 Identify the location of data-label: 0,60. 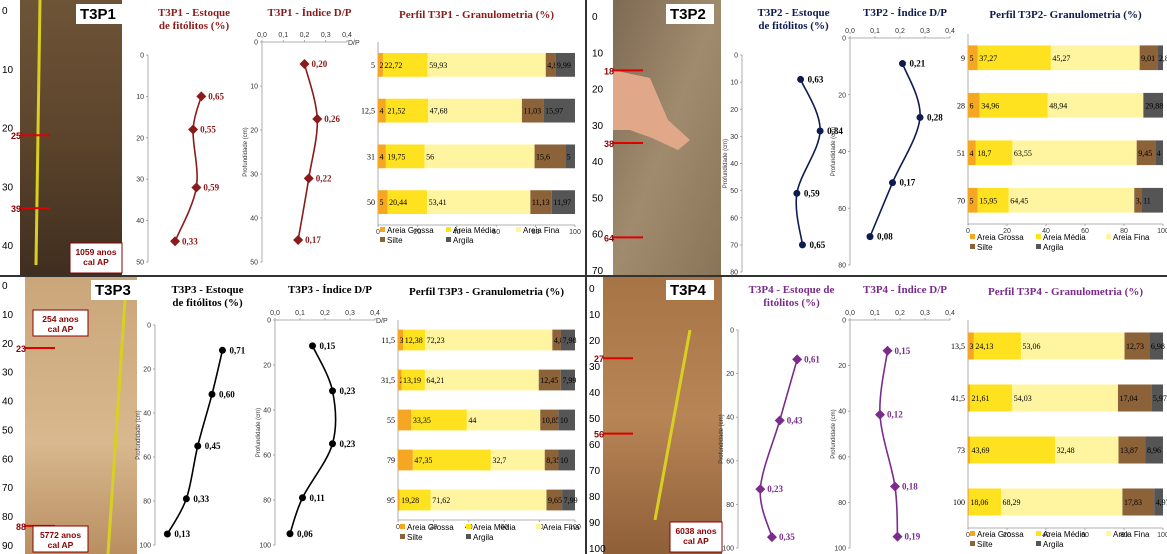
(227, 394).